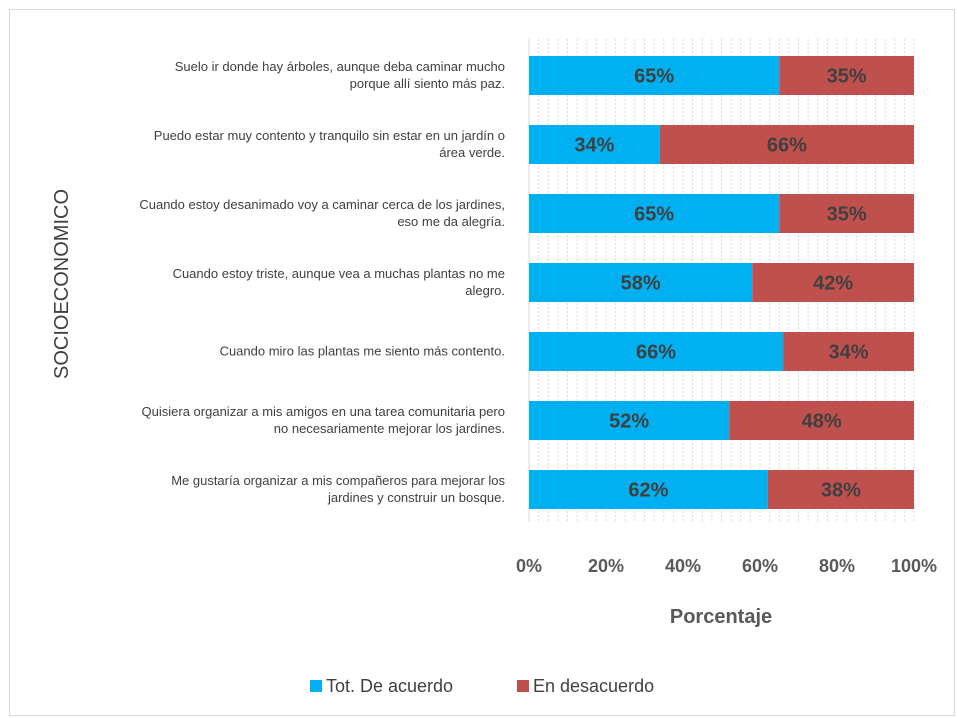 The image size is (957, 718). I want to click on category-label: área verde., so click(472, 152).